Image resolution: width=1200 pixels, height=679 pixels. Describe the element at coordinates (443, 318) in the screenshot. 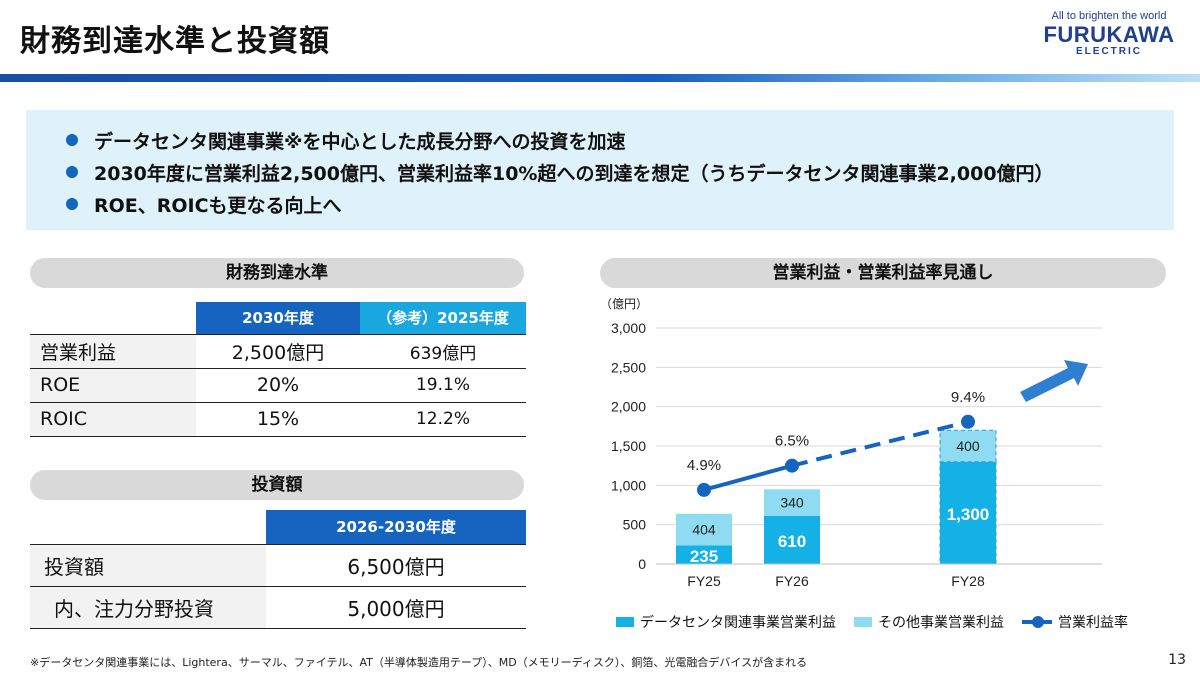

I see `column-header-2025: （参考）2025年度` at that location.